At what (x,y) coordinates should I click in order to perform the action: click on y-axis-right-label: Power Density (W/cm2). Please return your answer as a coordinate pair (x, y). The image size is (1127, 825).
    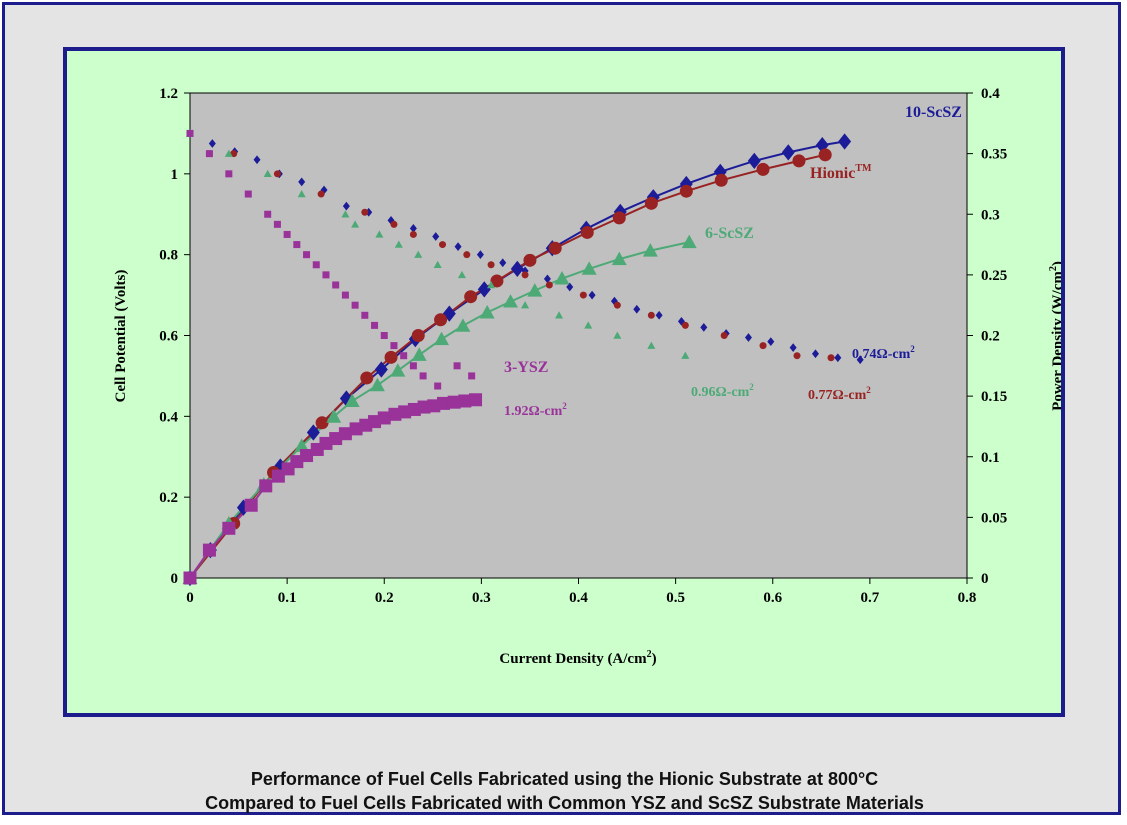
    Looking at the image, I should click on (1054, 336).